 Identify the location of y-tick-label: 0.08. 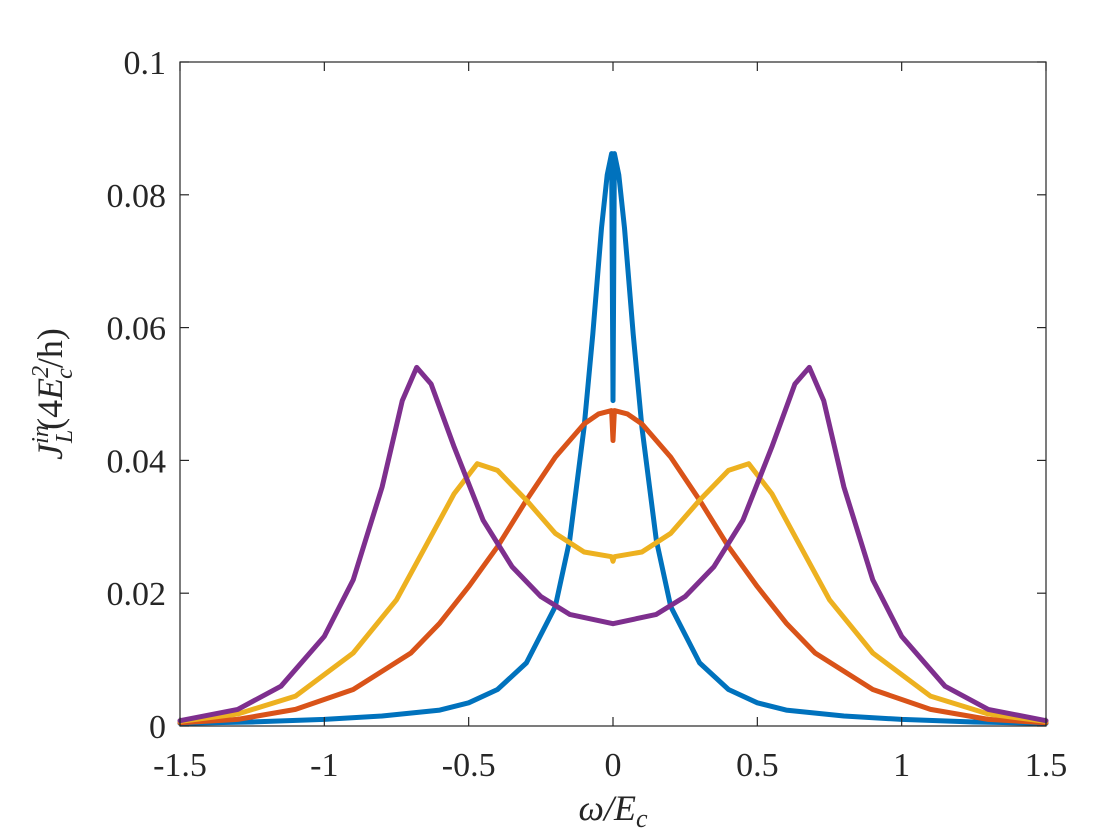
(137, 196).